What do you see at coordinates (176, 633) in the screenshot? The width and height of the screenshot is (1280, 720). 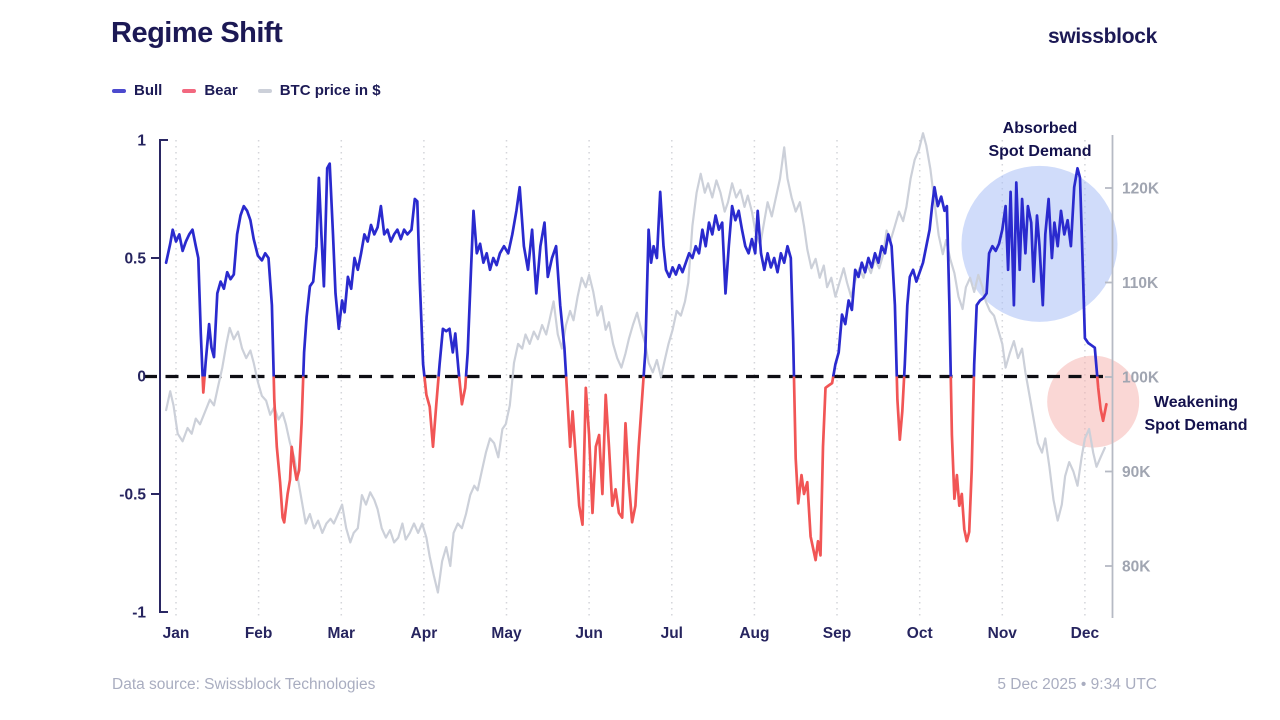 I see `x-axis-tick-label: Jan` at bounding box center [176, 633].